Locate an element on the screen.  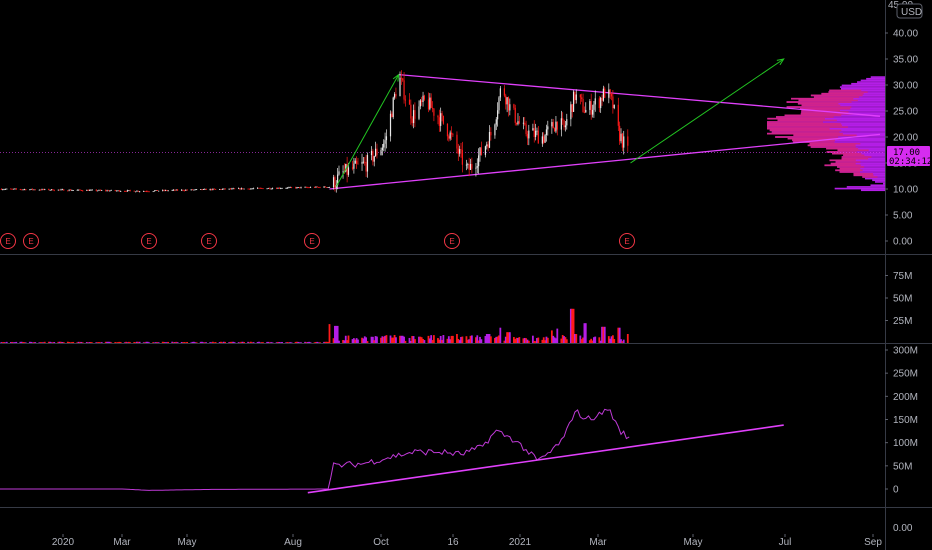
currency-button-bg is located at coordinates (909, 11).